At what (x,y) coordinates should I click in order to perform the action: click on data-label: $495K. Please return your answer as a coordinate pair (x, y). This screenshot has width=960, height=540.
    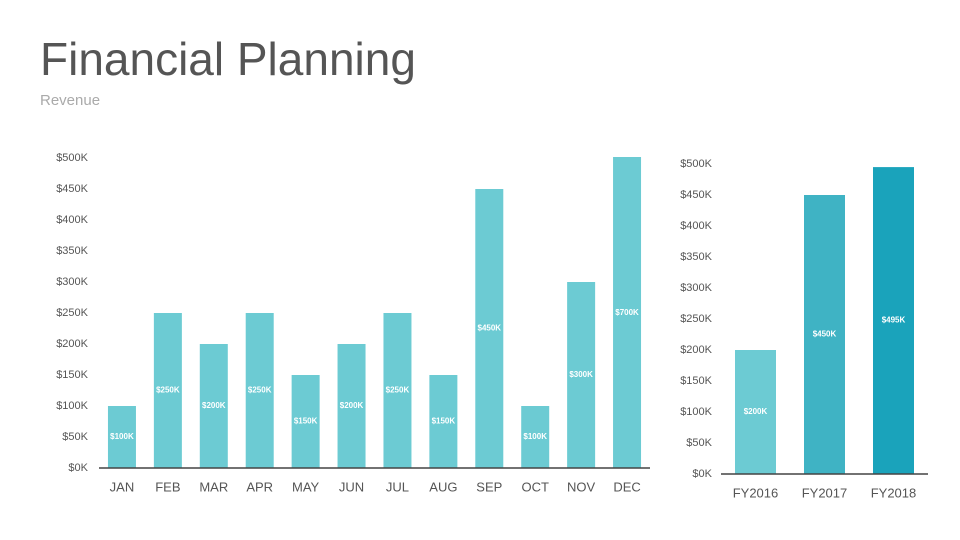
    Looking at the image, I should click on (894, 320).